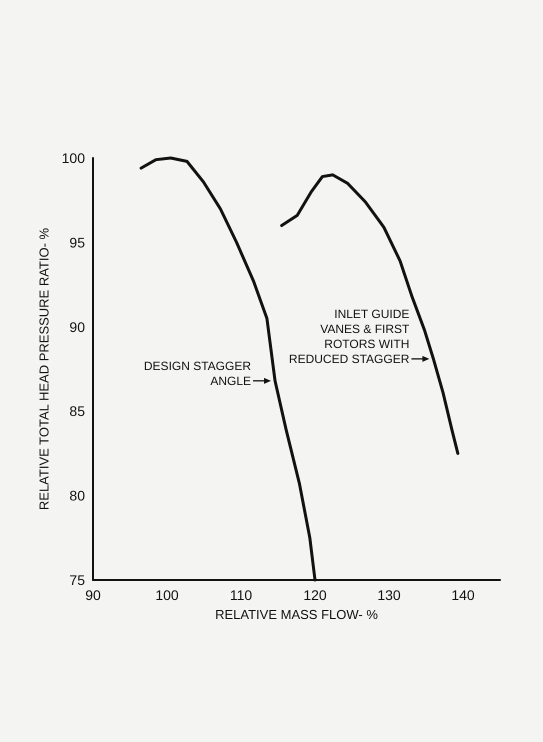  I want to click on y-tick-label: 85, so click(77, 411).